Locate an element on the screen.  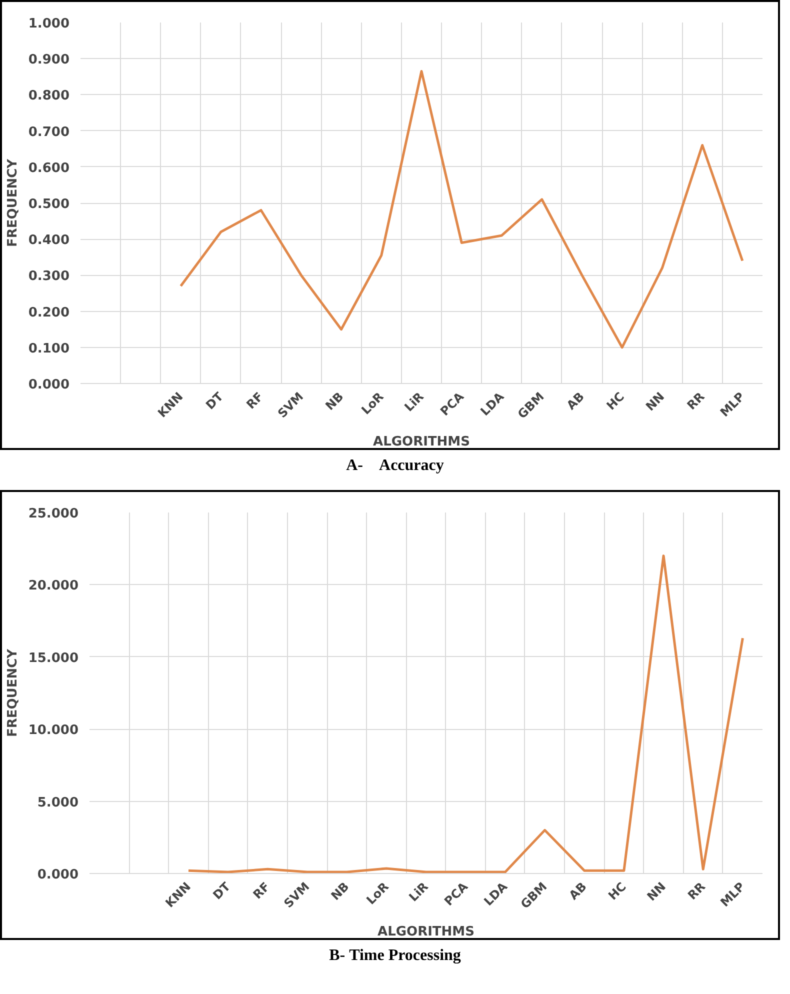
text: A- Accuracy is located at coordinates (395, 466).